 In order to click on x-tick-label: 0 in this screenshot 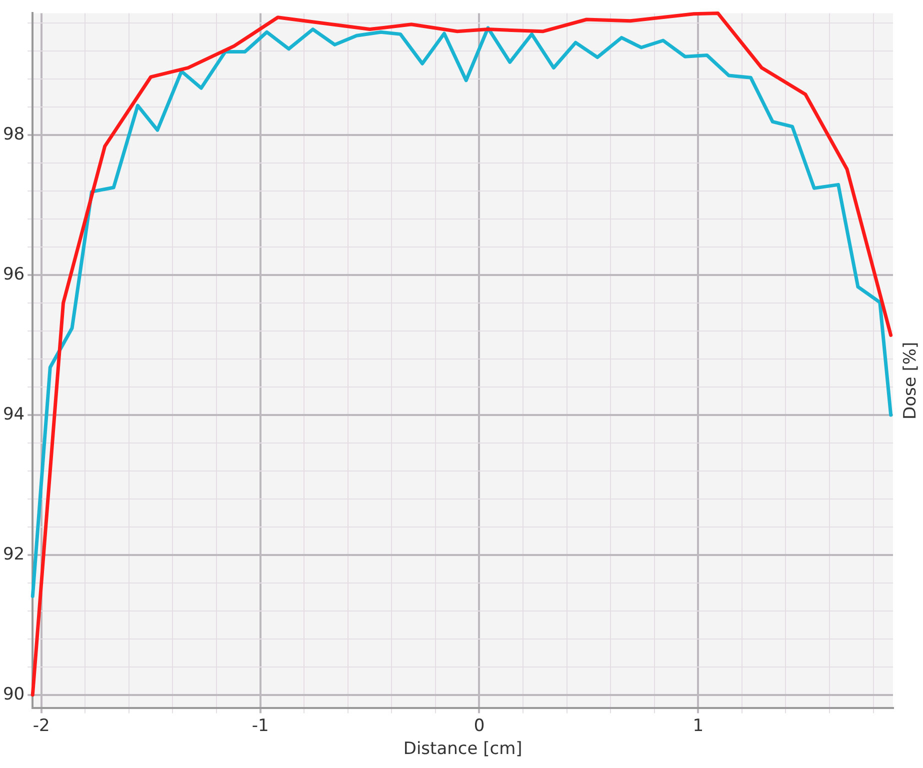, I will do `click(479, 726)`.